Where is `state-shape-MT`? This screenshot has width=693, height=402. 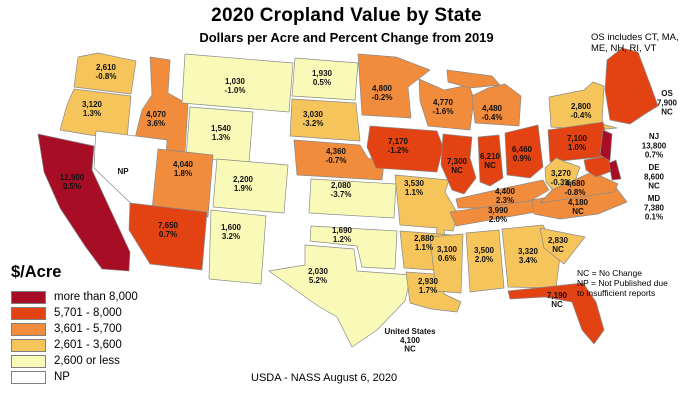 state-shape-MT is located at coordinates (237, 83).